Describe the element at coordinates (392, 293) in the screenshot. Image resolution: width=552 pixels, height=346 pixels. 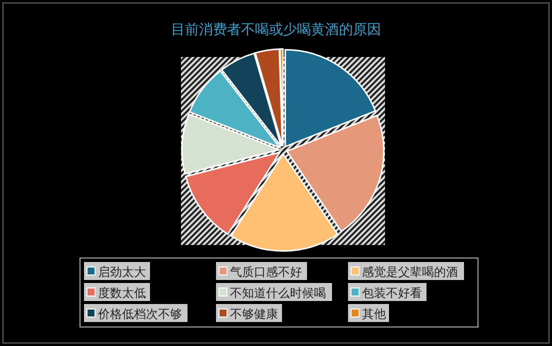
I see `legend-label: 包装不好看` at that location.